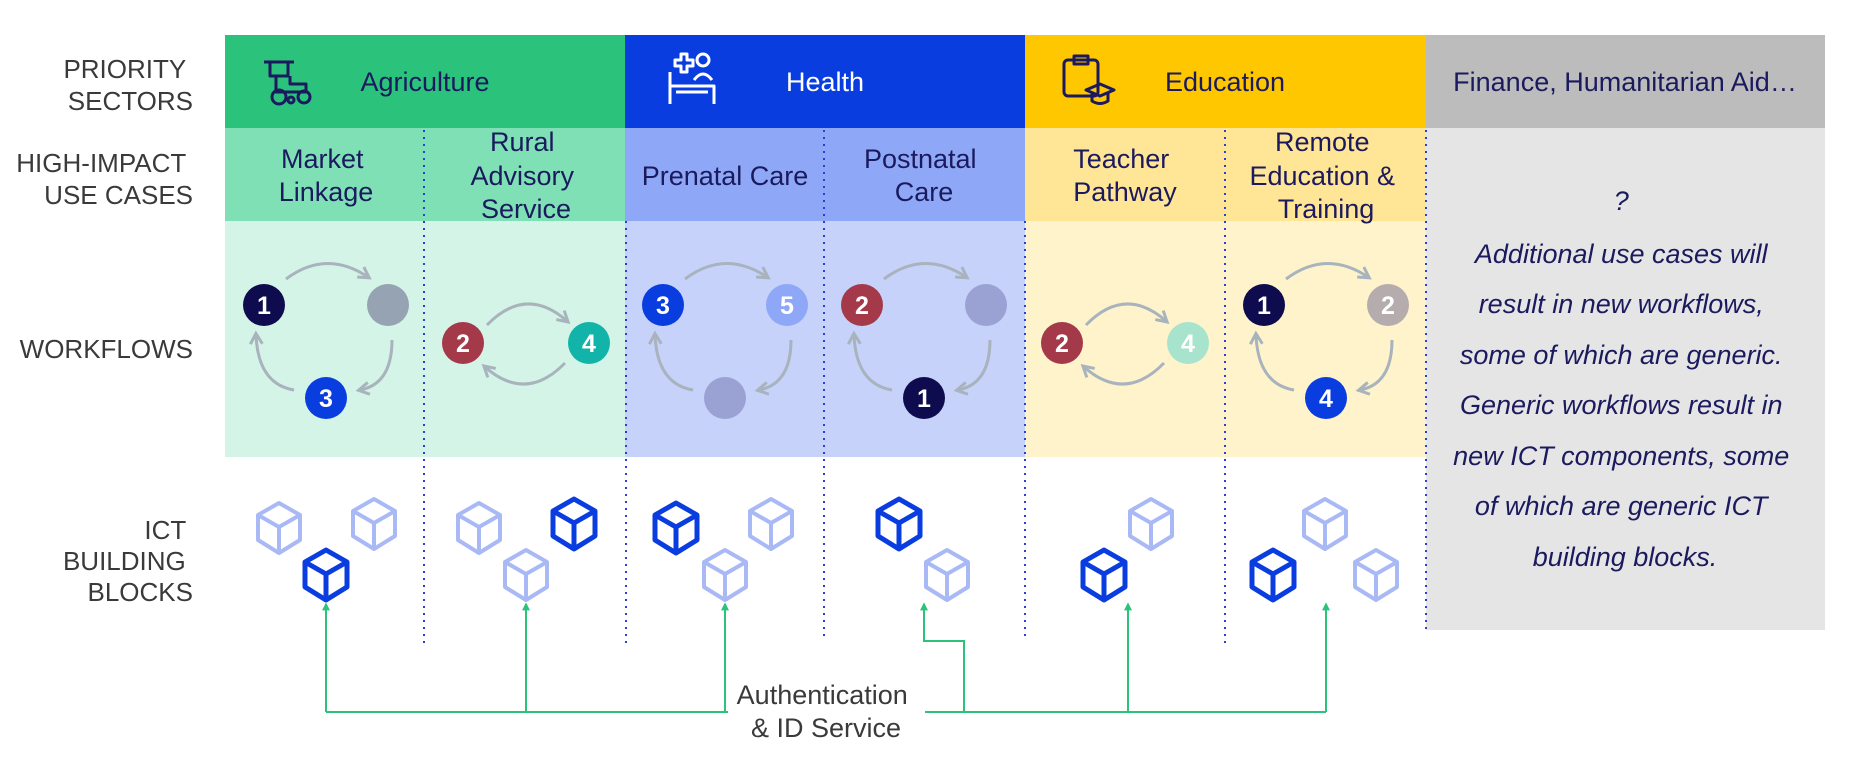 The width and height of the screenshot is (1850, 758). I want to click on label-use-cases: HIGH-IMPACT USE CASES, so click(104, 179).